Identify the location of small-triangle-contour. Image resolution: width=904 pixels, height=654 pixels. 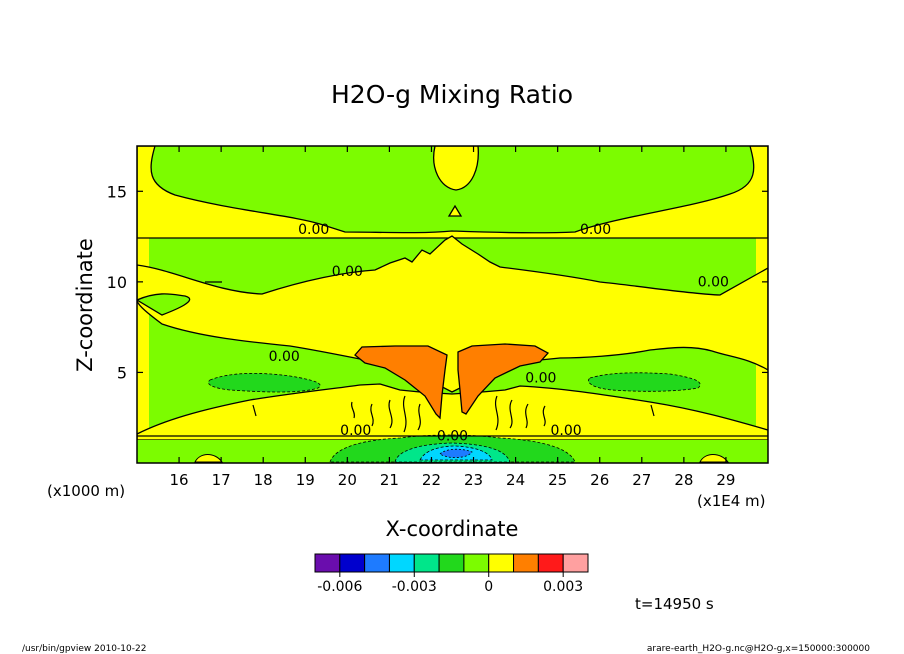
(455, 210).